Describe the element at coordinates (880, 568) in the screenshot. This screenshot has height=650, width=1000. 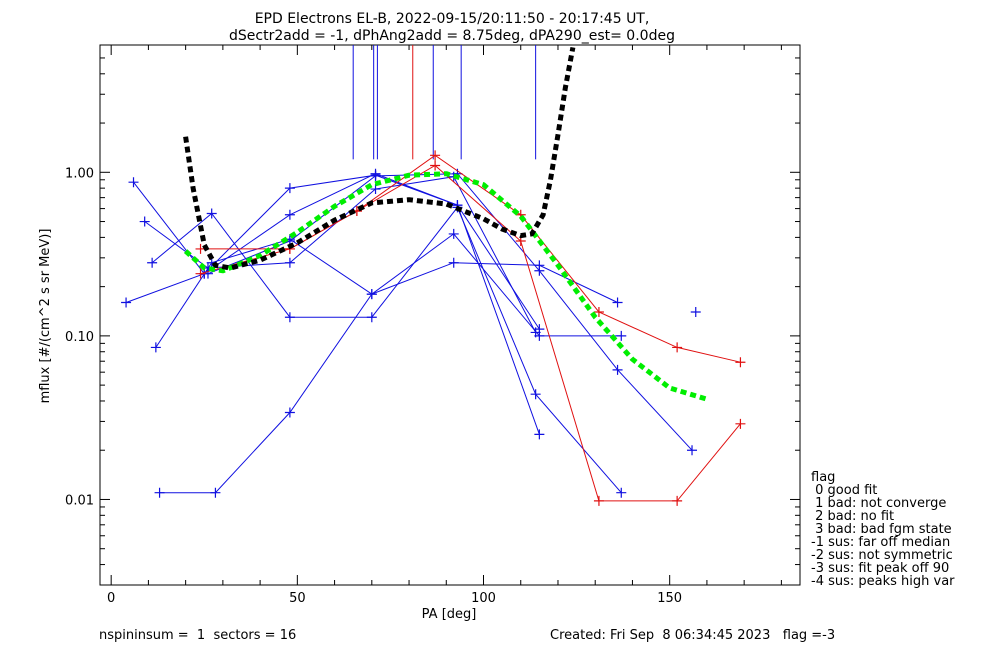
I see `legend-item: -3 sus: fit peak off 90` at that location.